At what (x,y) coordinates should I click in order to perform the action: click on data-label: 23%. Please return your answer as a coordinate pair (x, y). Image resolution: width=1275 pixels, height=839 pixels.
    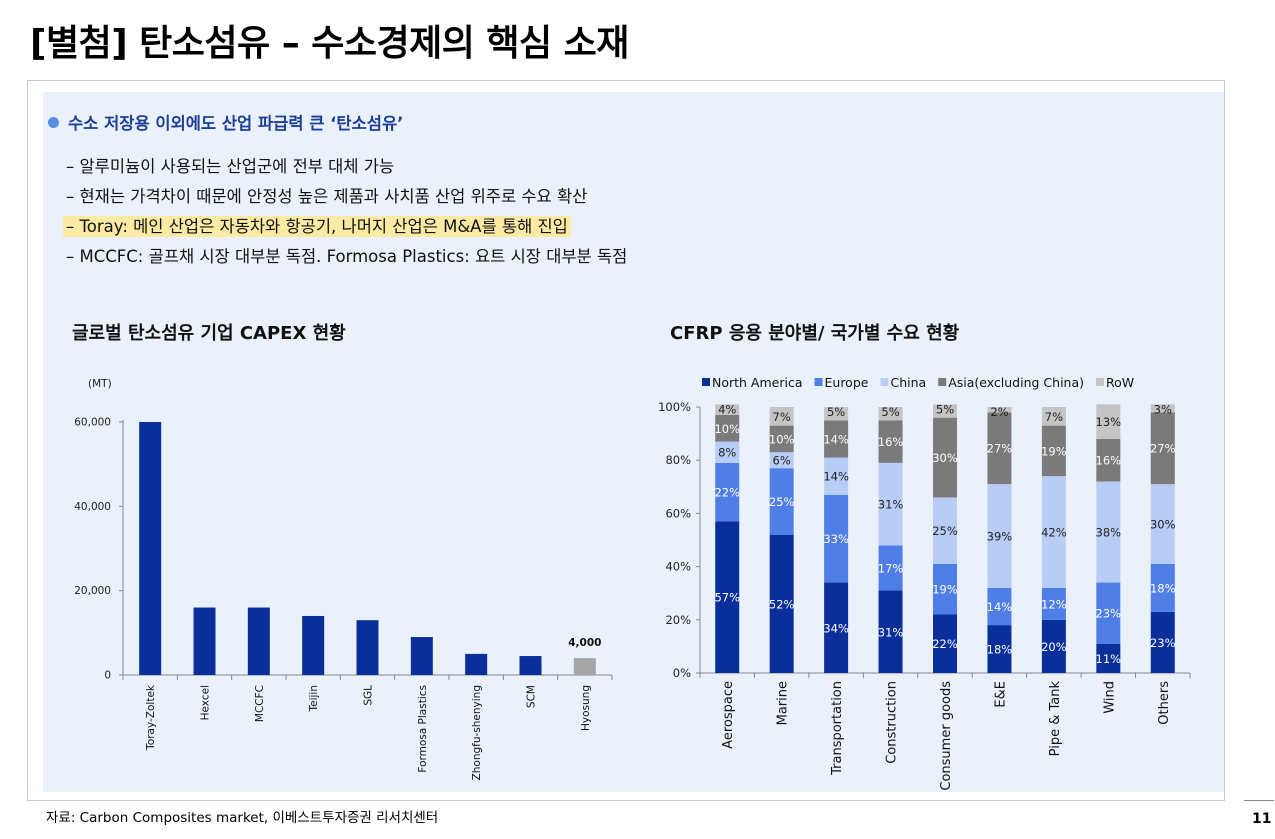
    Looking at the image, I should click on (1163, 643).